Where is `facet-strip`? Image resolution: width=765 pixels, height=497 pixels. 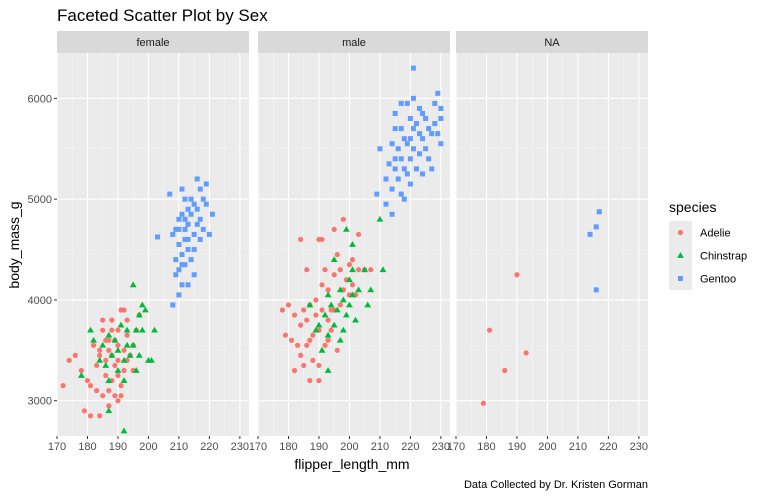
facet-strip is located at coordinates (153, 42).